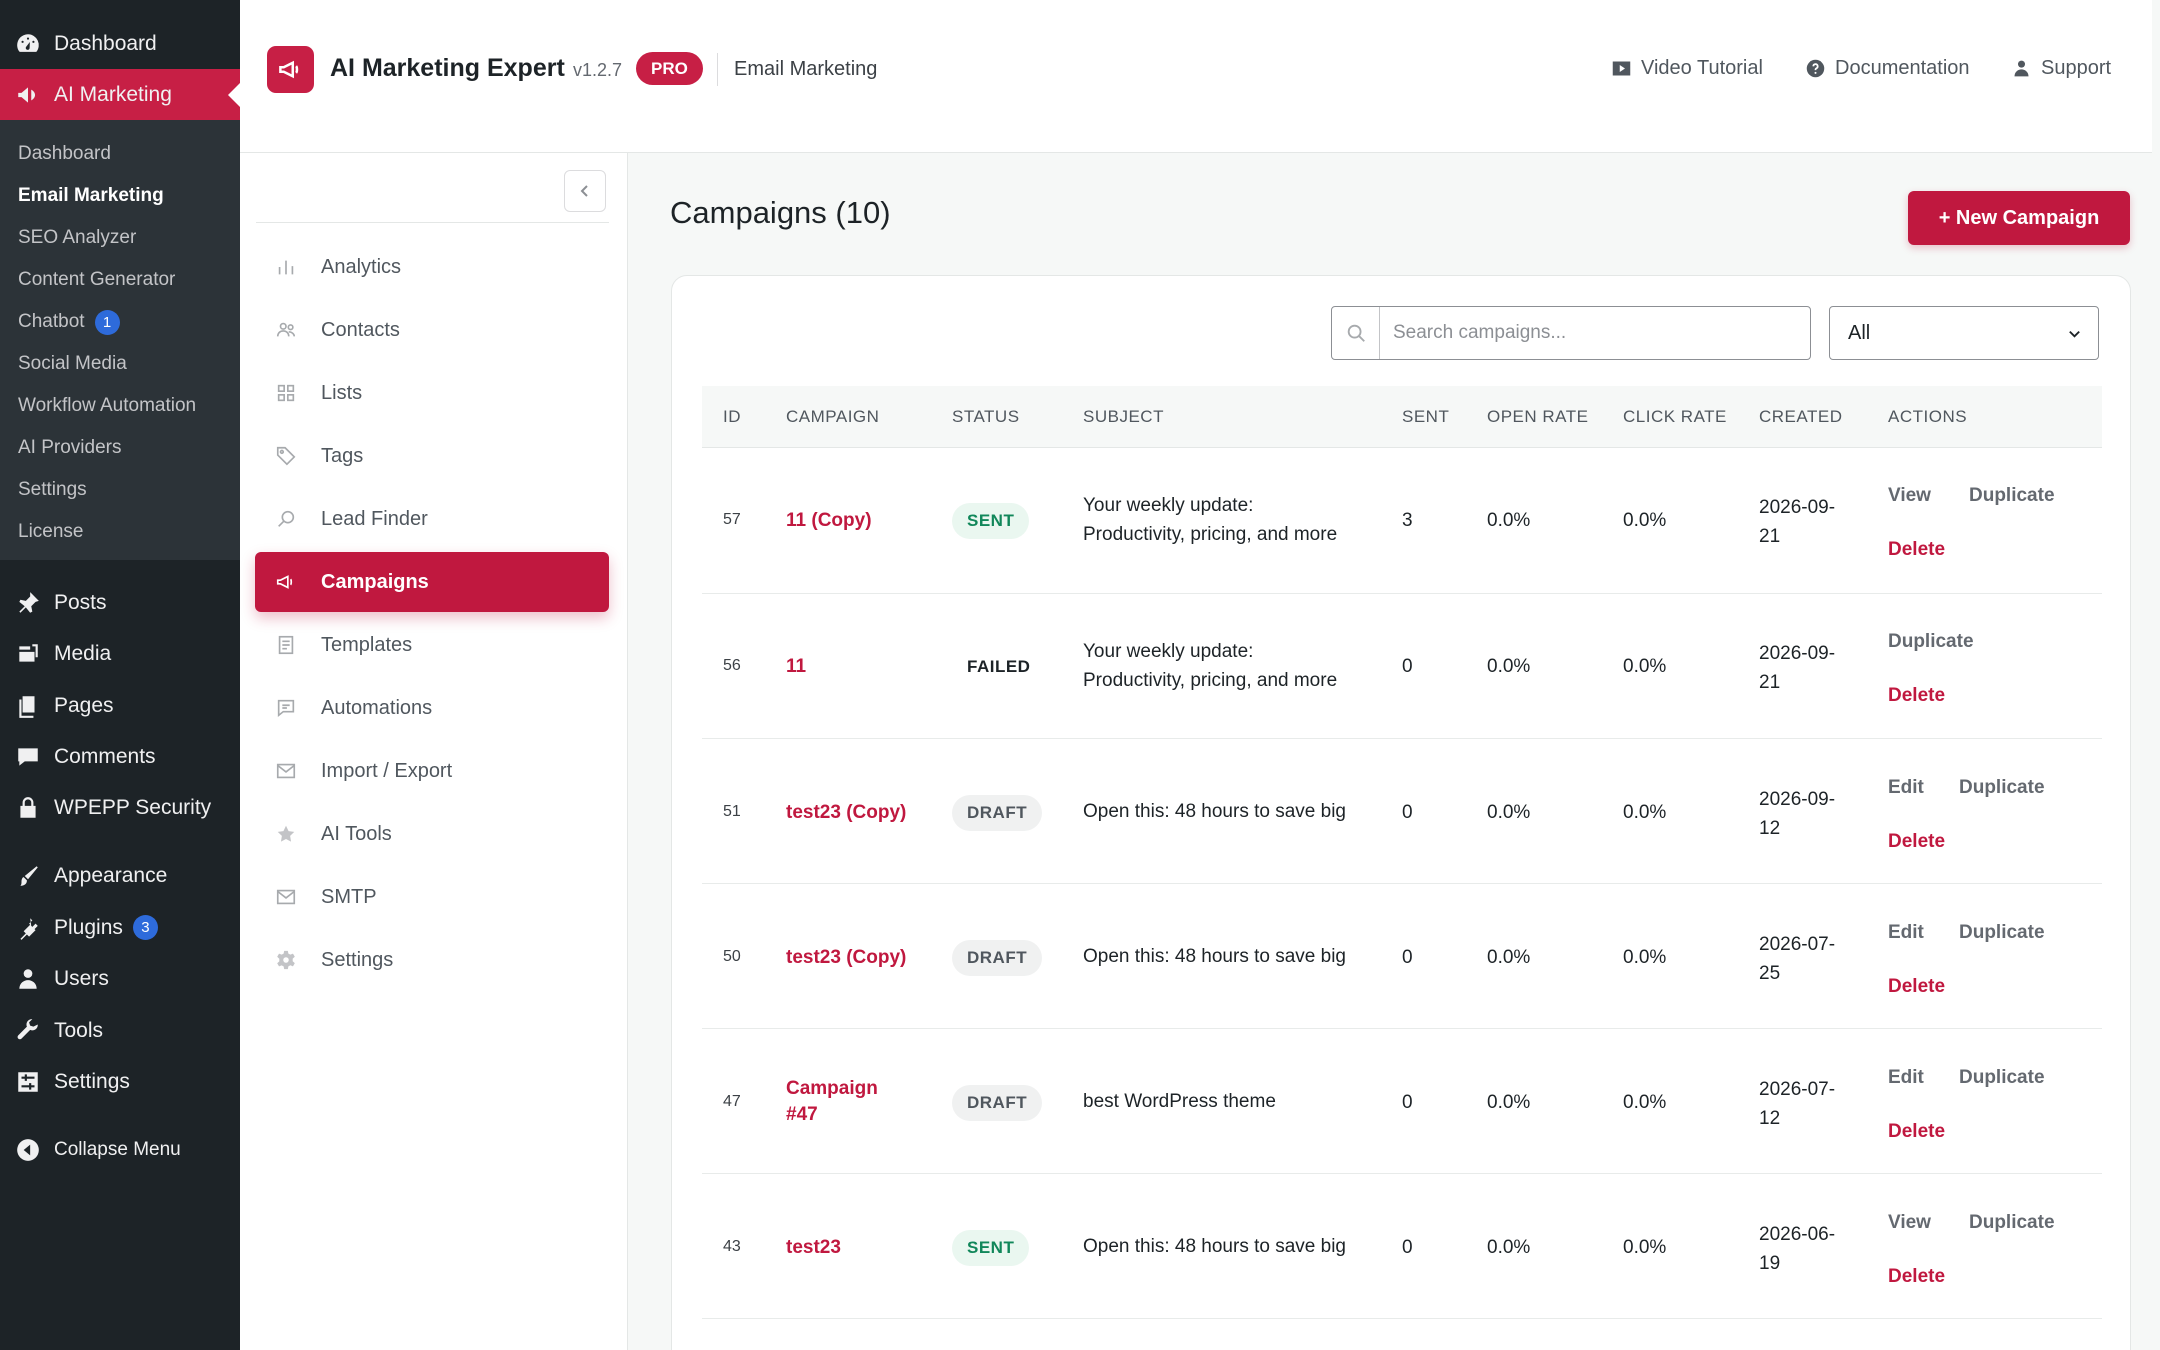 This screenshot has height=1350, width=2160. What do you see at coordinates (2061, 68) in the screenshot?
I see `support-link: Support` at bounding box center [2061, 68].